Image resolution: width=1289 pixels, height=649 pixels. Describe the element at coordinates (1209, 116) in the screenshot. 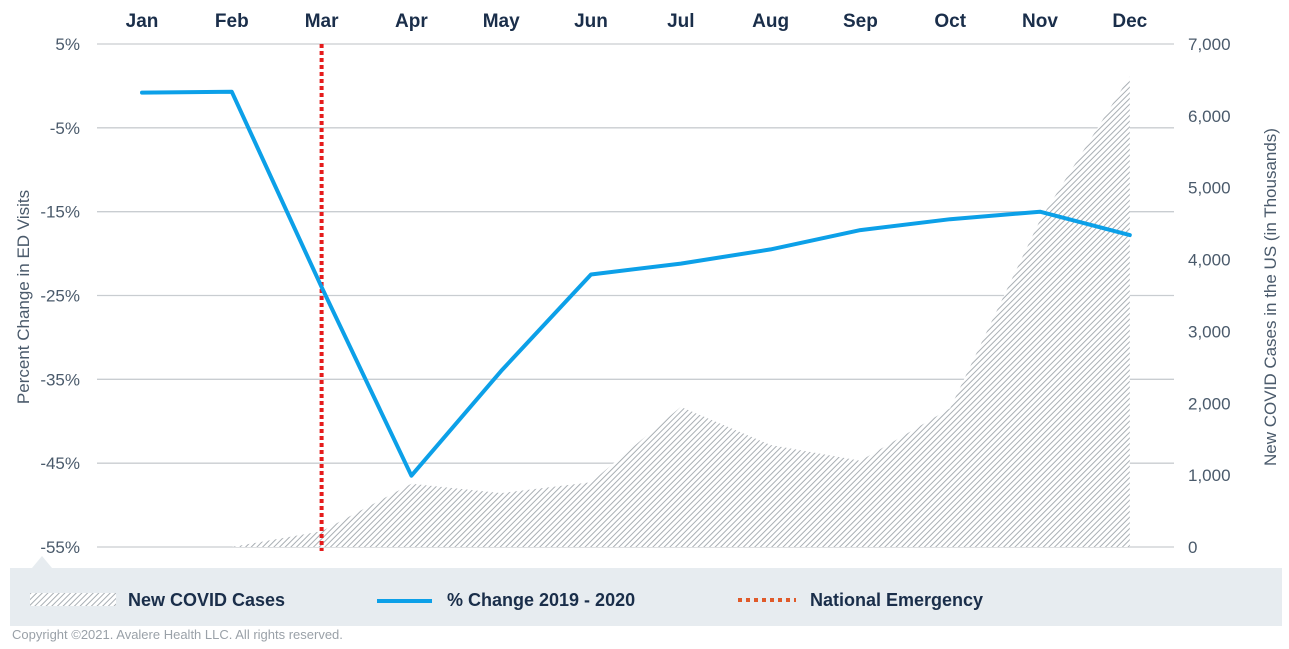

I see `right-tick-label: 6,000` at that location.